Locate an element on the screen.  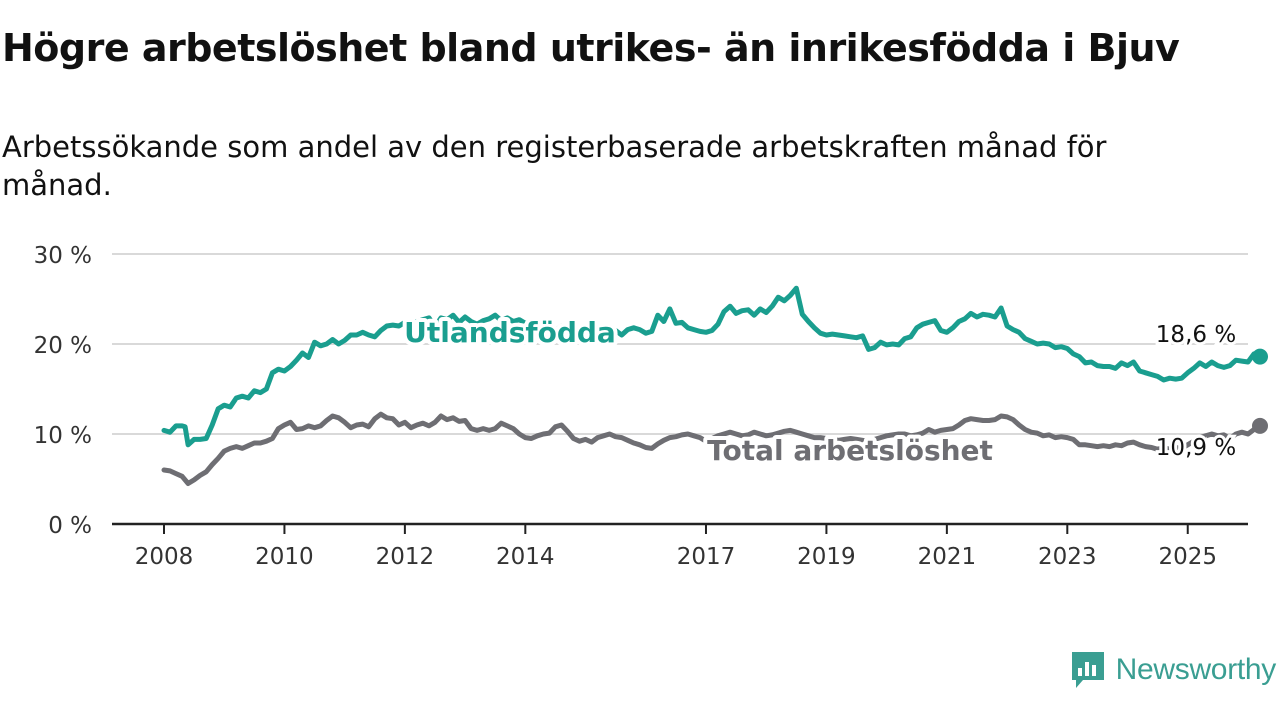
x-tick-label: 2008 is located at coordinates (164, 557).